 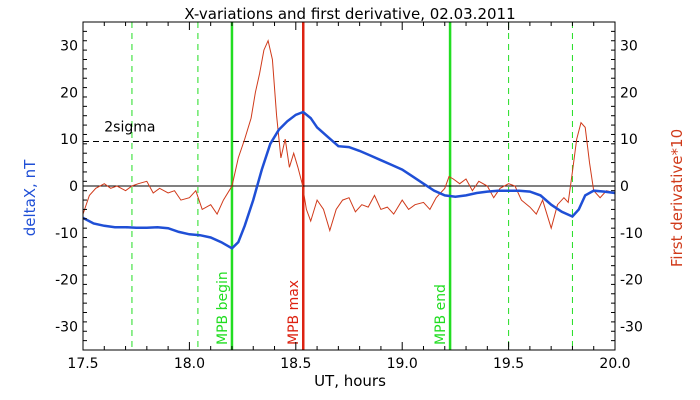 I want to click on x-axis-label: UT, hours, so click(x=350, y=381).